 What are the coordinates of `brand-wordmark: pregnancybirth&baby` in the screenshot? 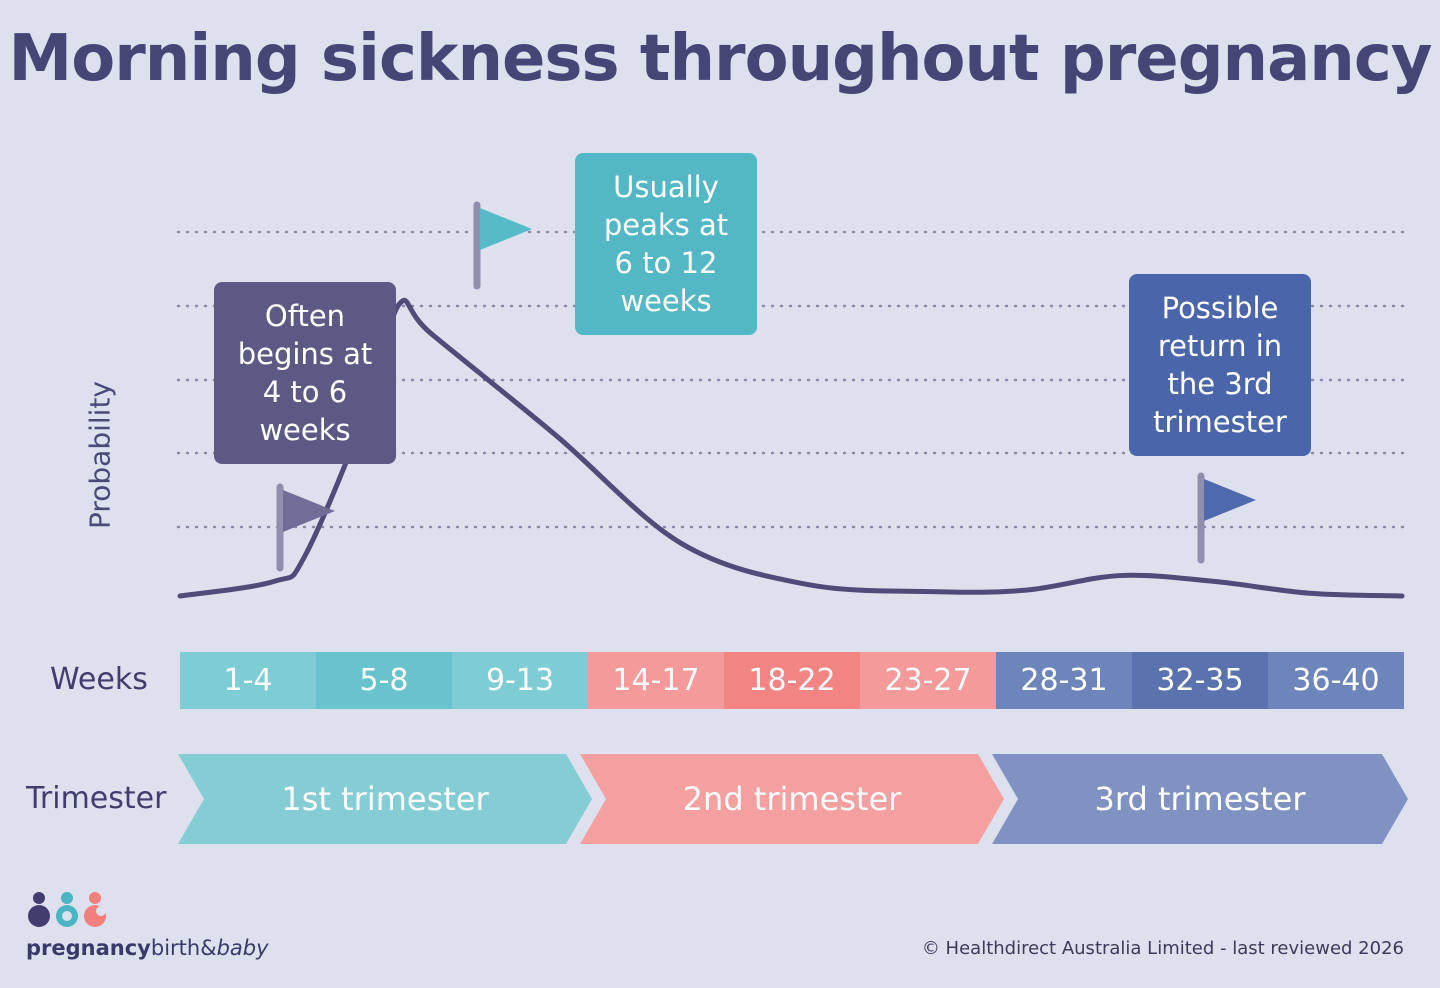 It's located at (147, 948).